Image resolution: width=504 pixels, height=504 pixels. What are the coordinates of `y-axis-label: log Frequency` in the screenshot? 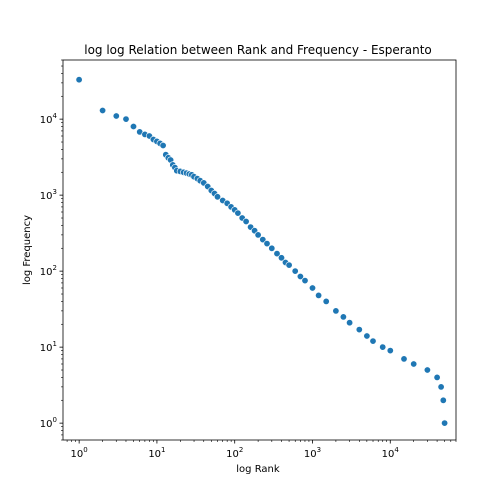 It's located at (27, 250).